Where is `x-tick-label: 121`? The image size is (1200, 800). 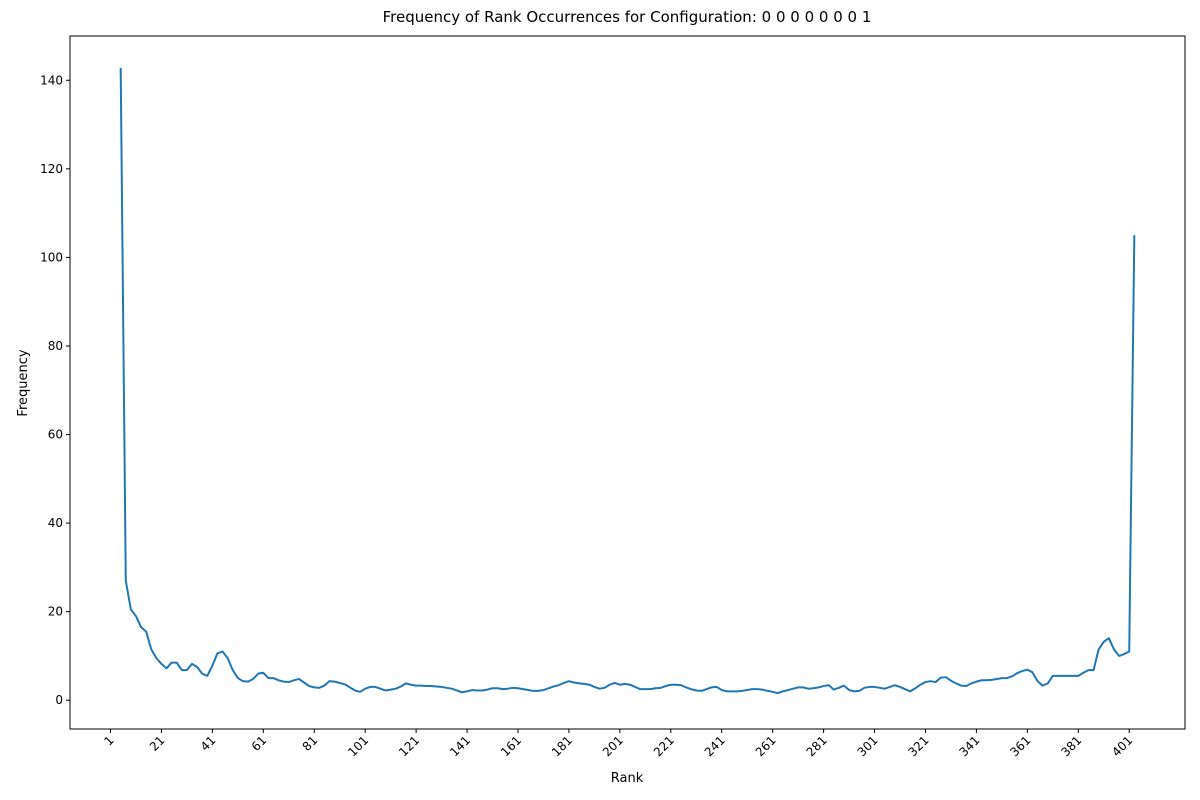 x-tick-label: 121 is located at coordinates (409, 746).